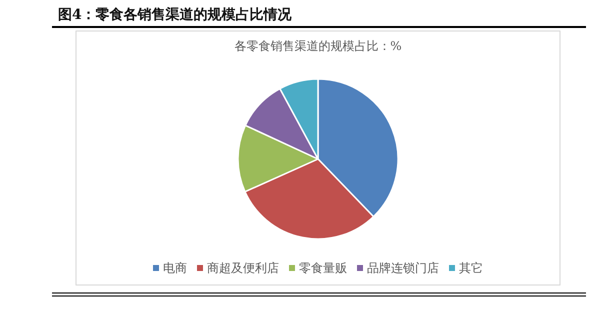 The image size is (601, 321). Describe the element at coordinates (175, 268) in the screenshot. I see `legend-label: 电商` at that location.